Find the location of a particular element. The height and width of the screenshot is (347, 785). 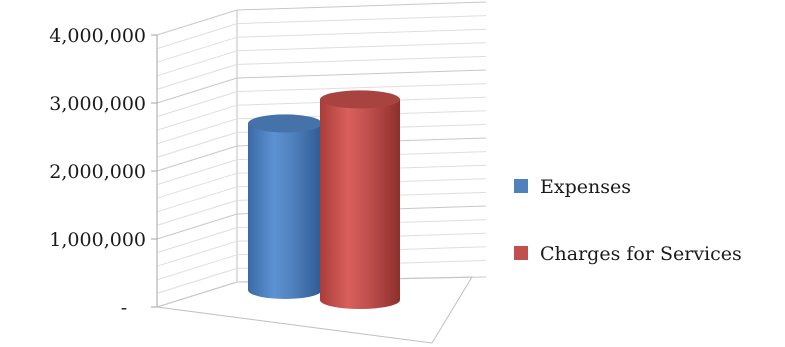

cylinder-charges-for-services is located at coordinates (360, 200).